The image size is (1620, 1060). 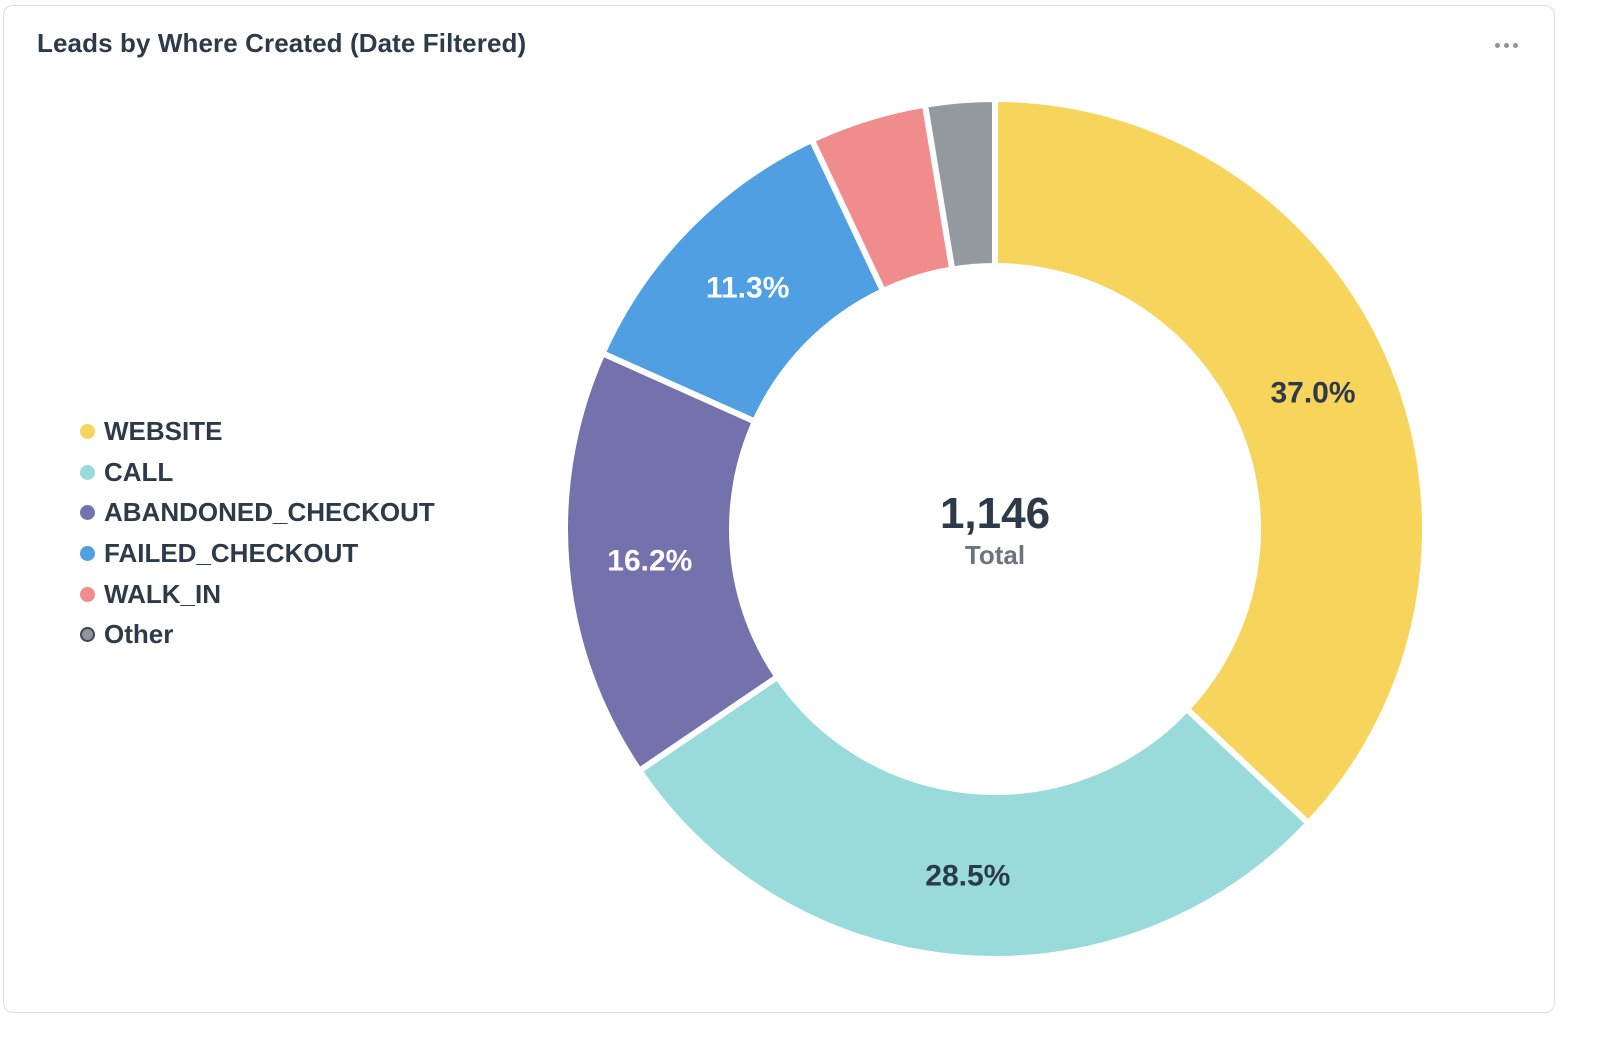 I want to click on chart-title: Leads by Where Created (Date Filtered), so click(x=282, y=43).